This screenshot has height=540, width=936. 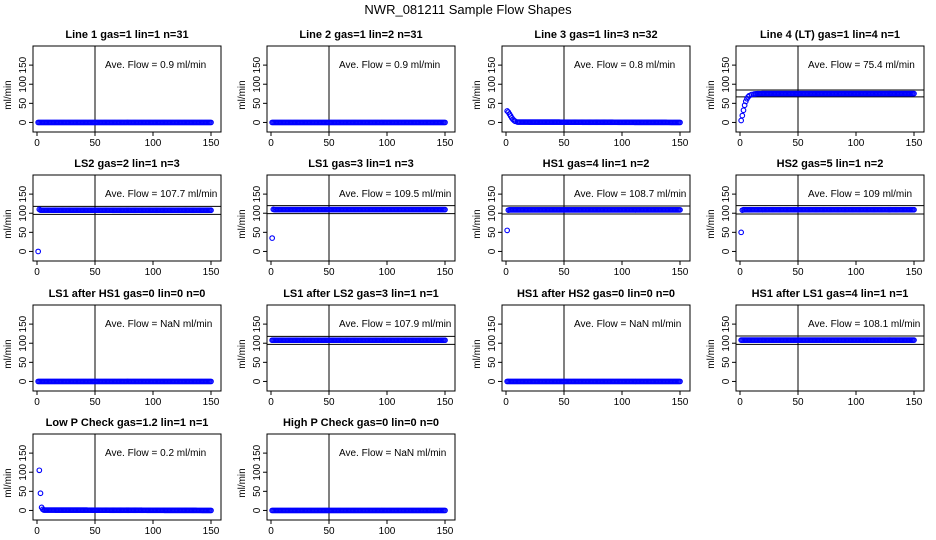 I want to click on panel-title: Line 3 gas=1 lin=3 n=32, so click(x=595, y=35).